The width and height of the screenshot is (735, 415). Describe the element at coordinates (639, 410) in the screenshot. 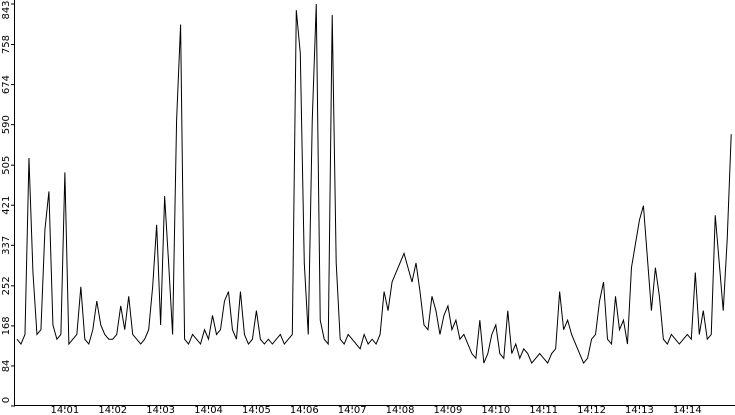

I see `x-tick-label: 14:13` at that location.